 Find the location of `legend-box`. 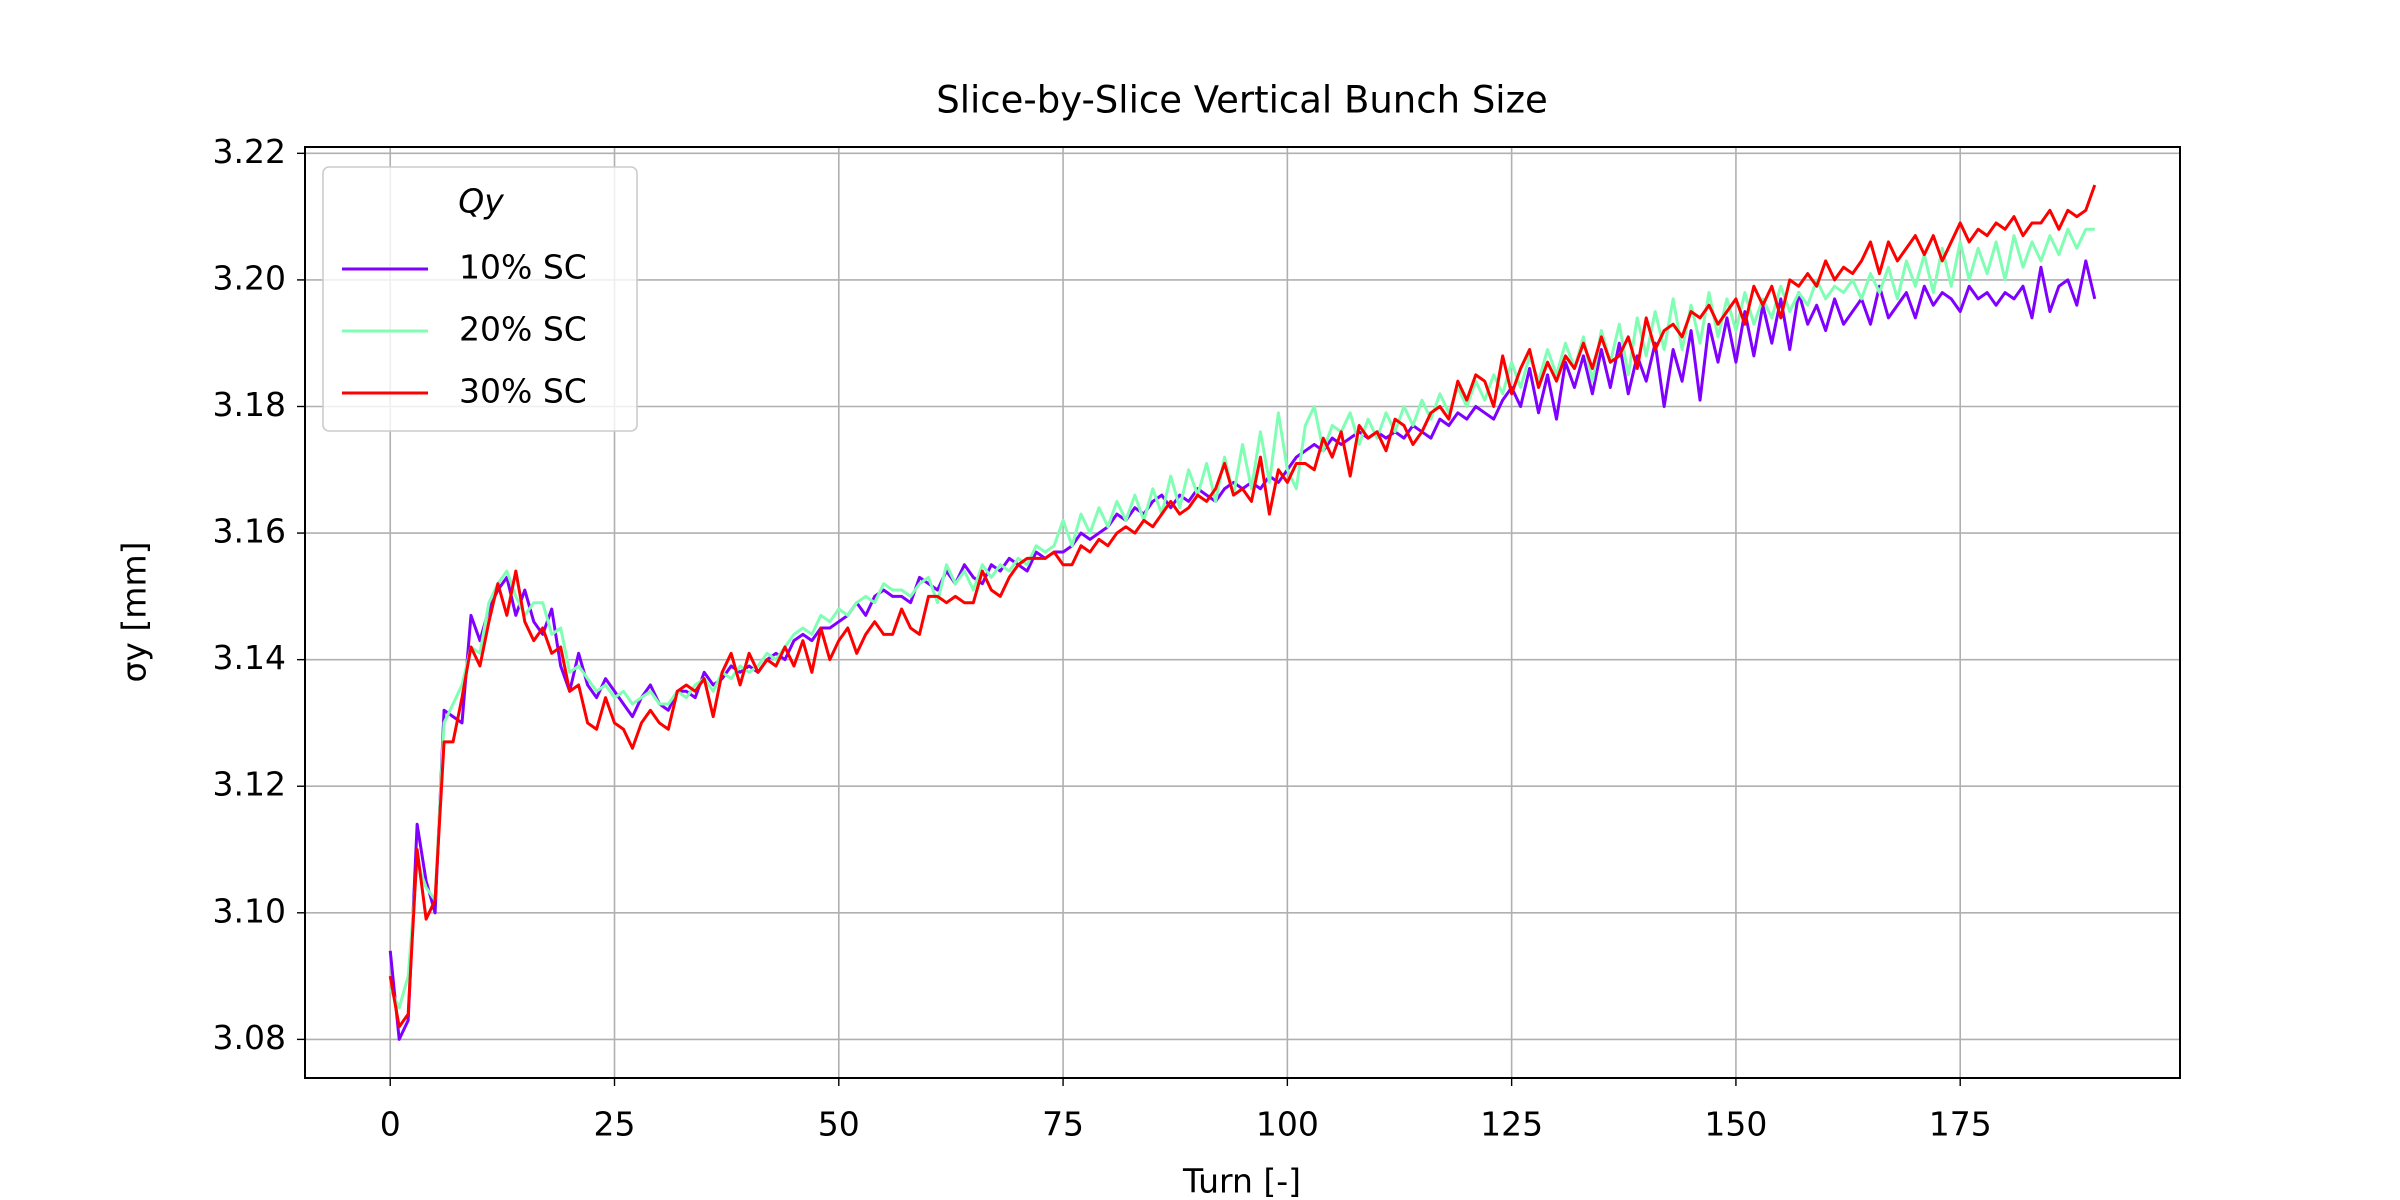

legend-box is located at coordinates (480, 299).